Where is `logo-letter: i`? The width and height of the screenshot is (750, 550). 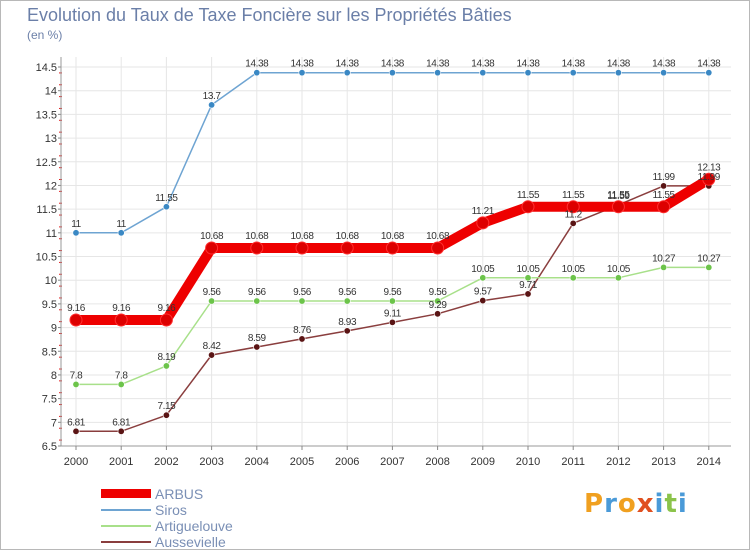 logo-letter: i is located at coordinates (659, 504).